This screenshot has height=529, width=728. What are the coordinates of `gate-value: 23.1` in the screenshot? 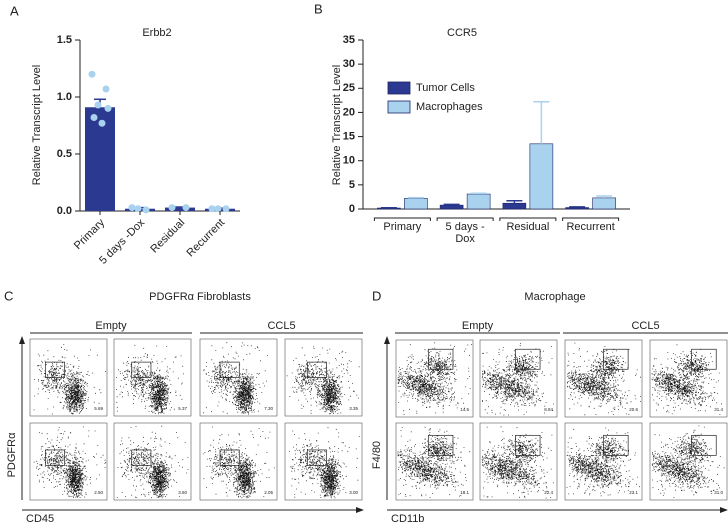 It's located at (633, 492).